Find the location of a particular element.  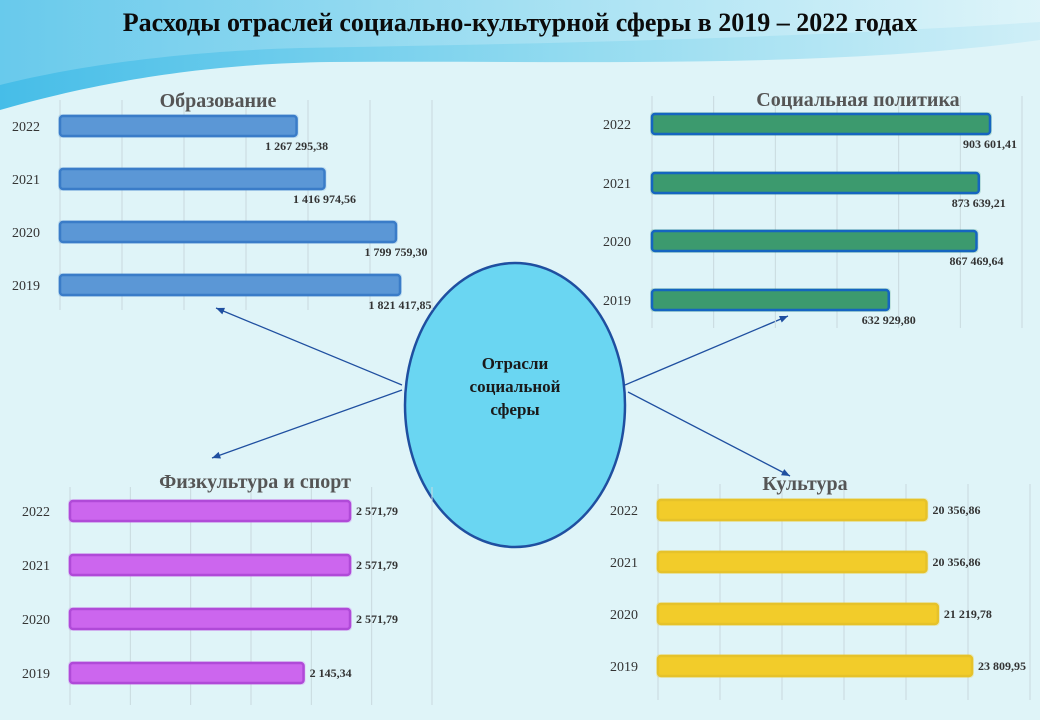

center-line-2: социальной is located at coordinates (515, 386).